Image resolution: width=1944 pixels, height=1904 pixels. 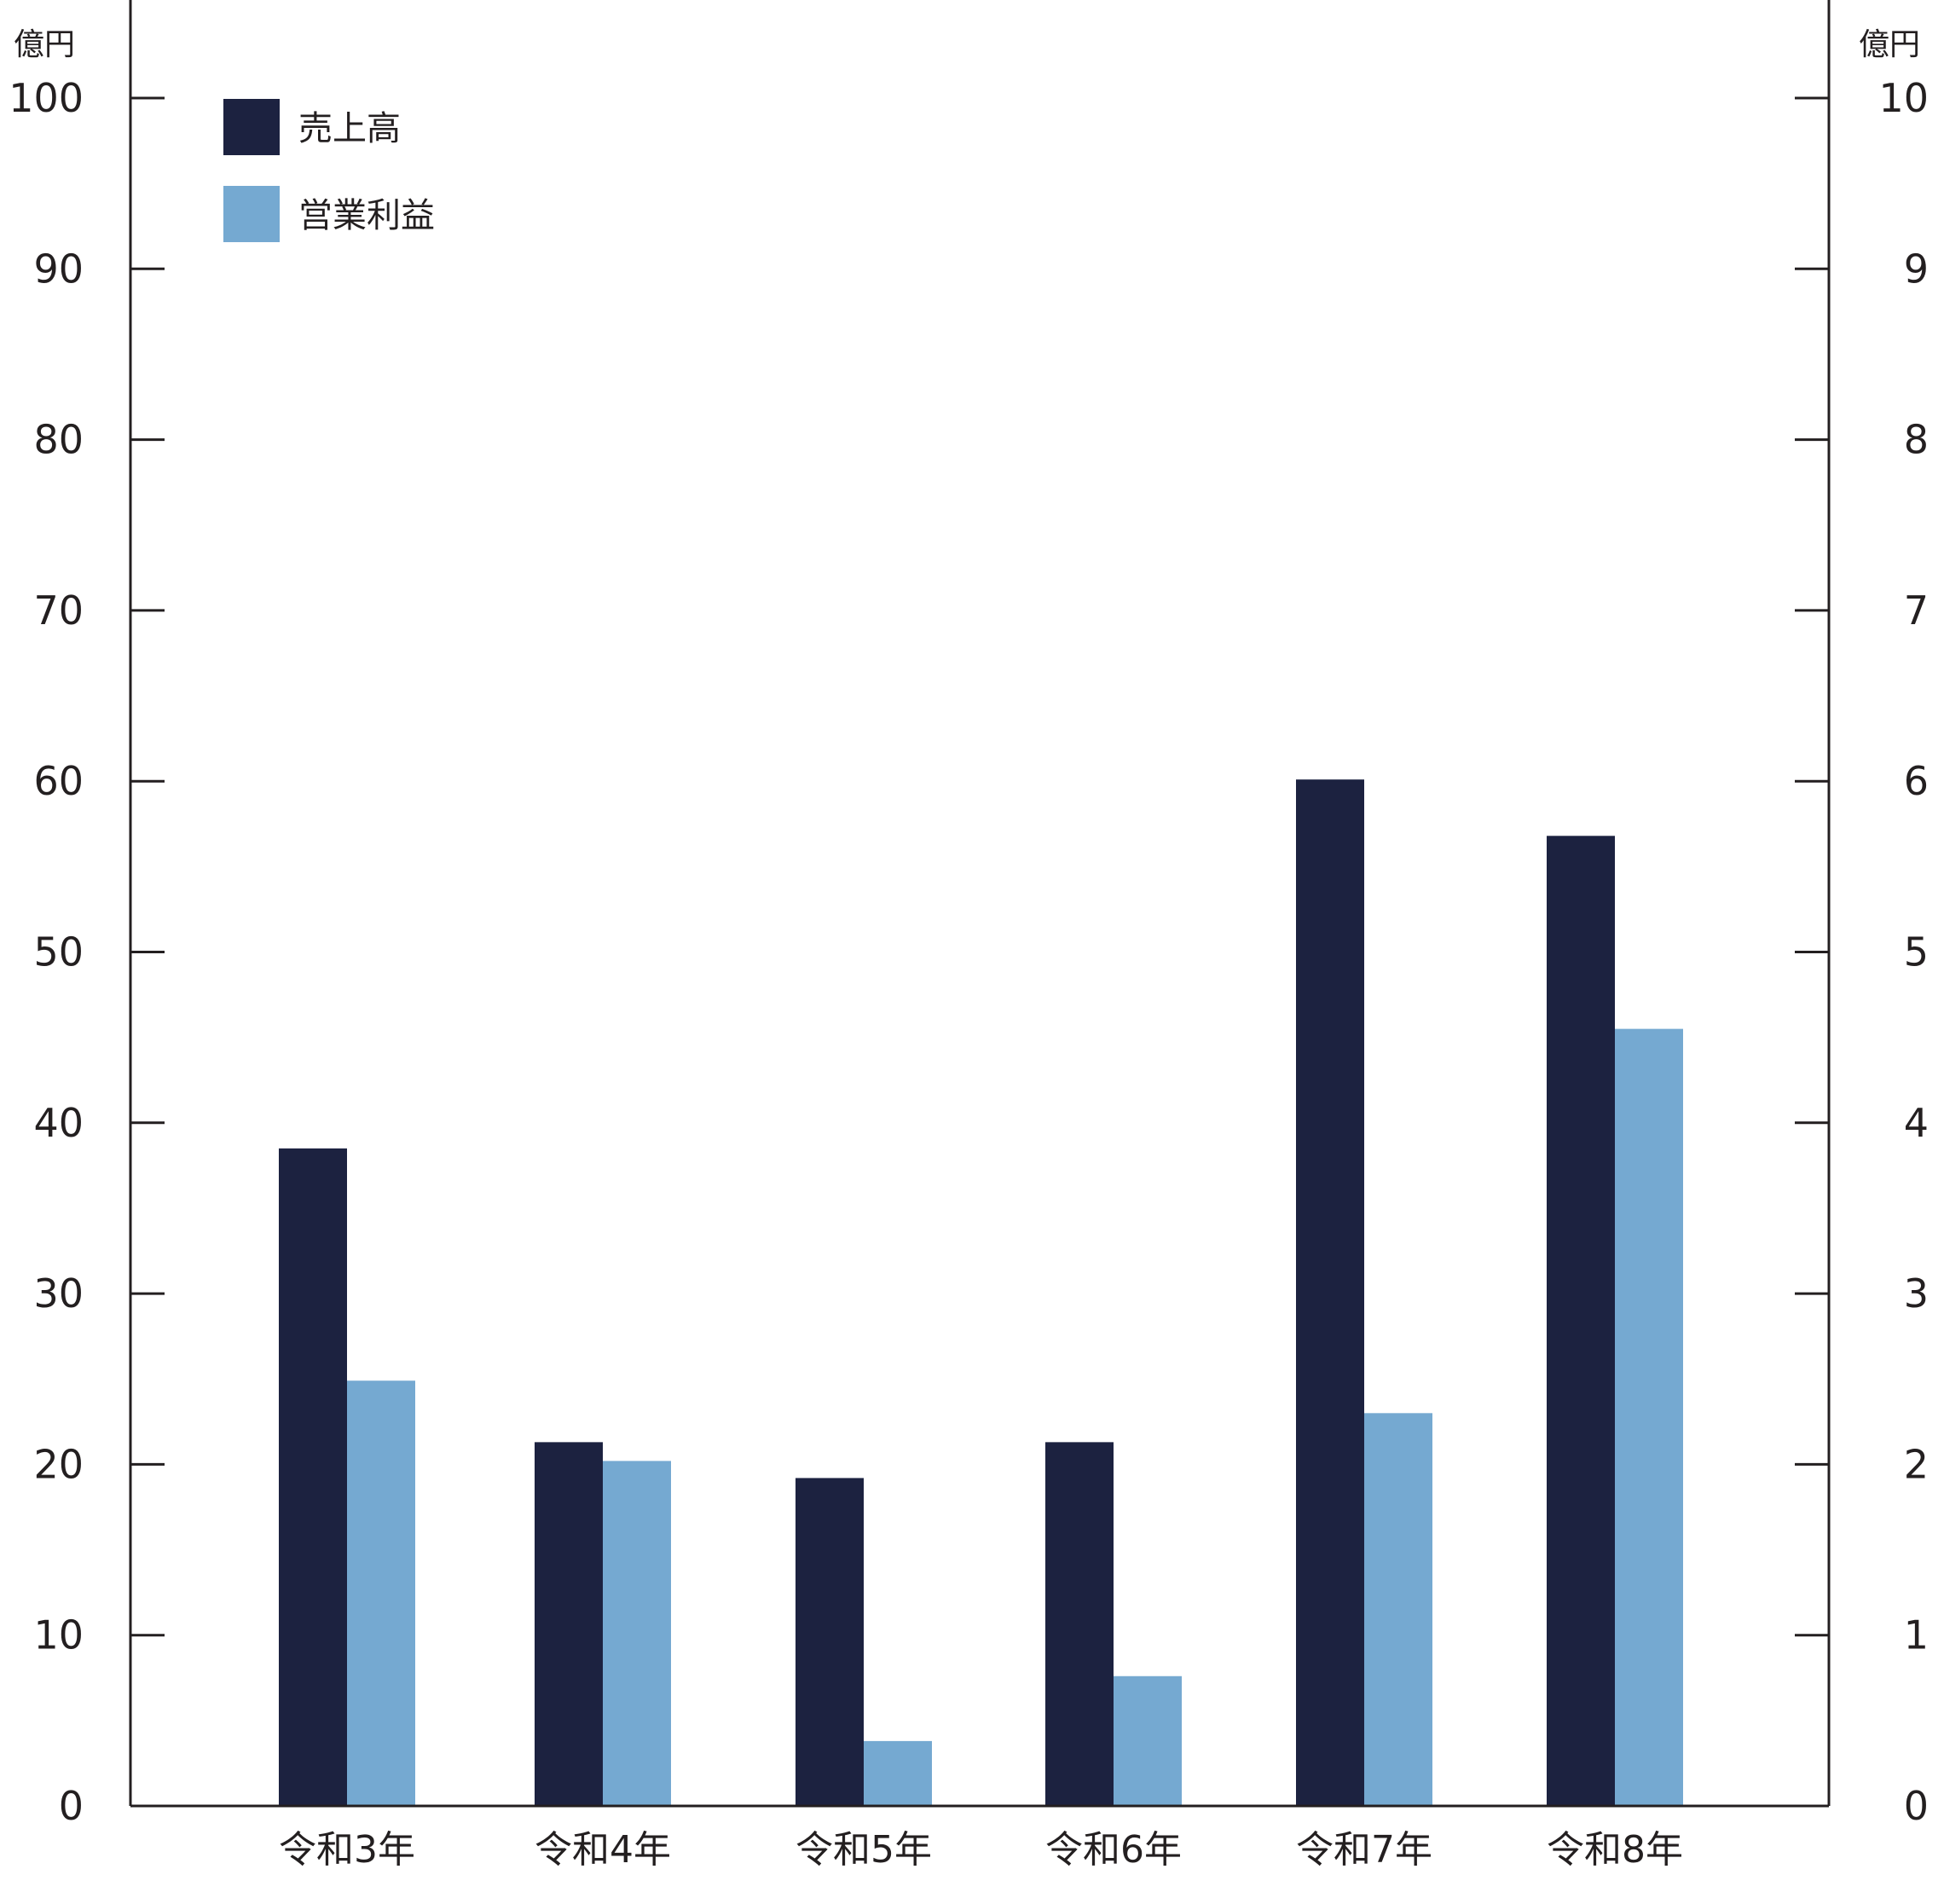 What do you see at coordinates (1917, 1294) in the screenshot?
I see `right-tick-label: 3` at bounding box center [1917, 1294].